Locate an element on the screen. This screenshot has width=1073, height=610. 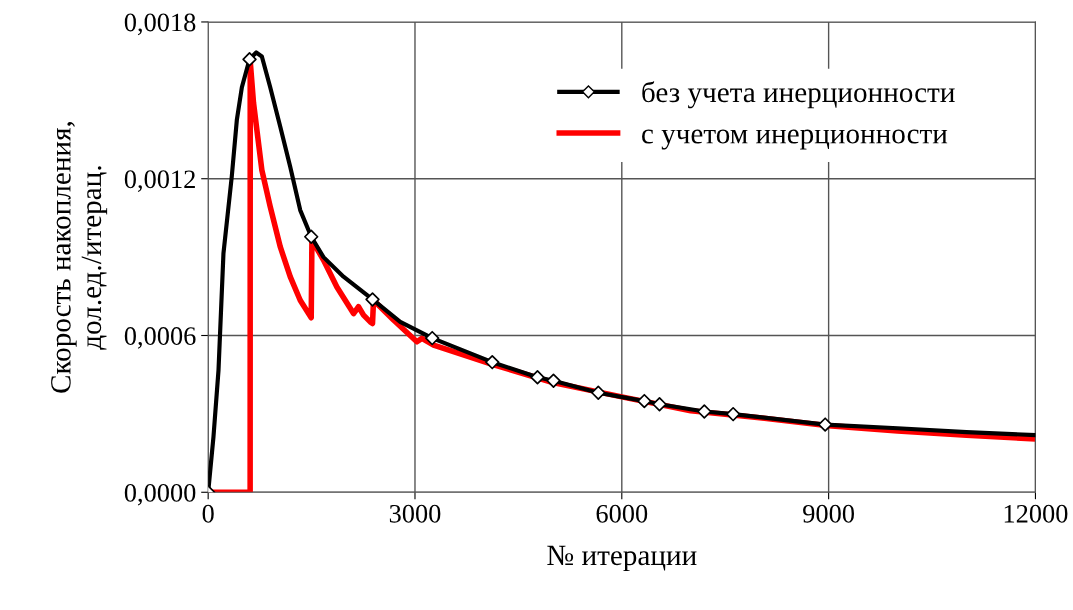
y-axis-title: Скорость накопления, дол.ед./итерац. is located at coordinates (79, 257).